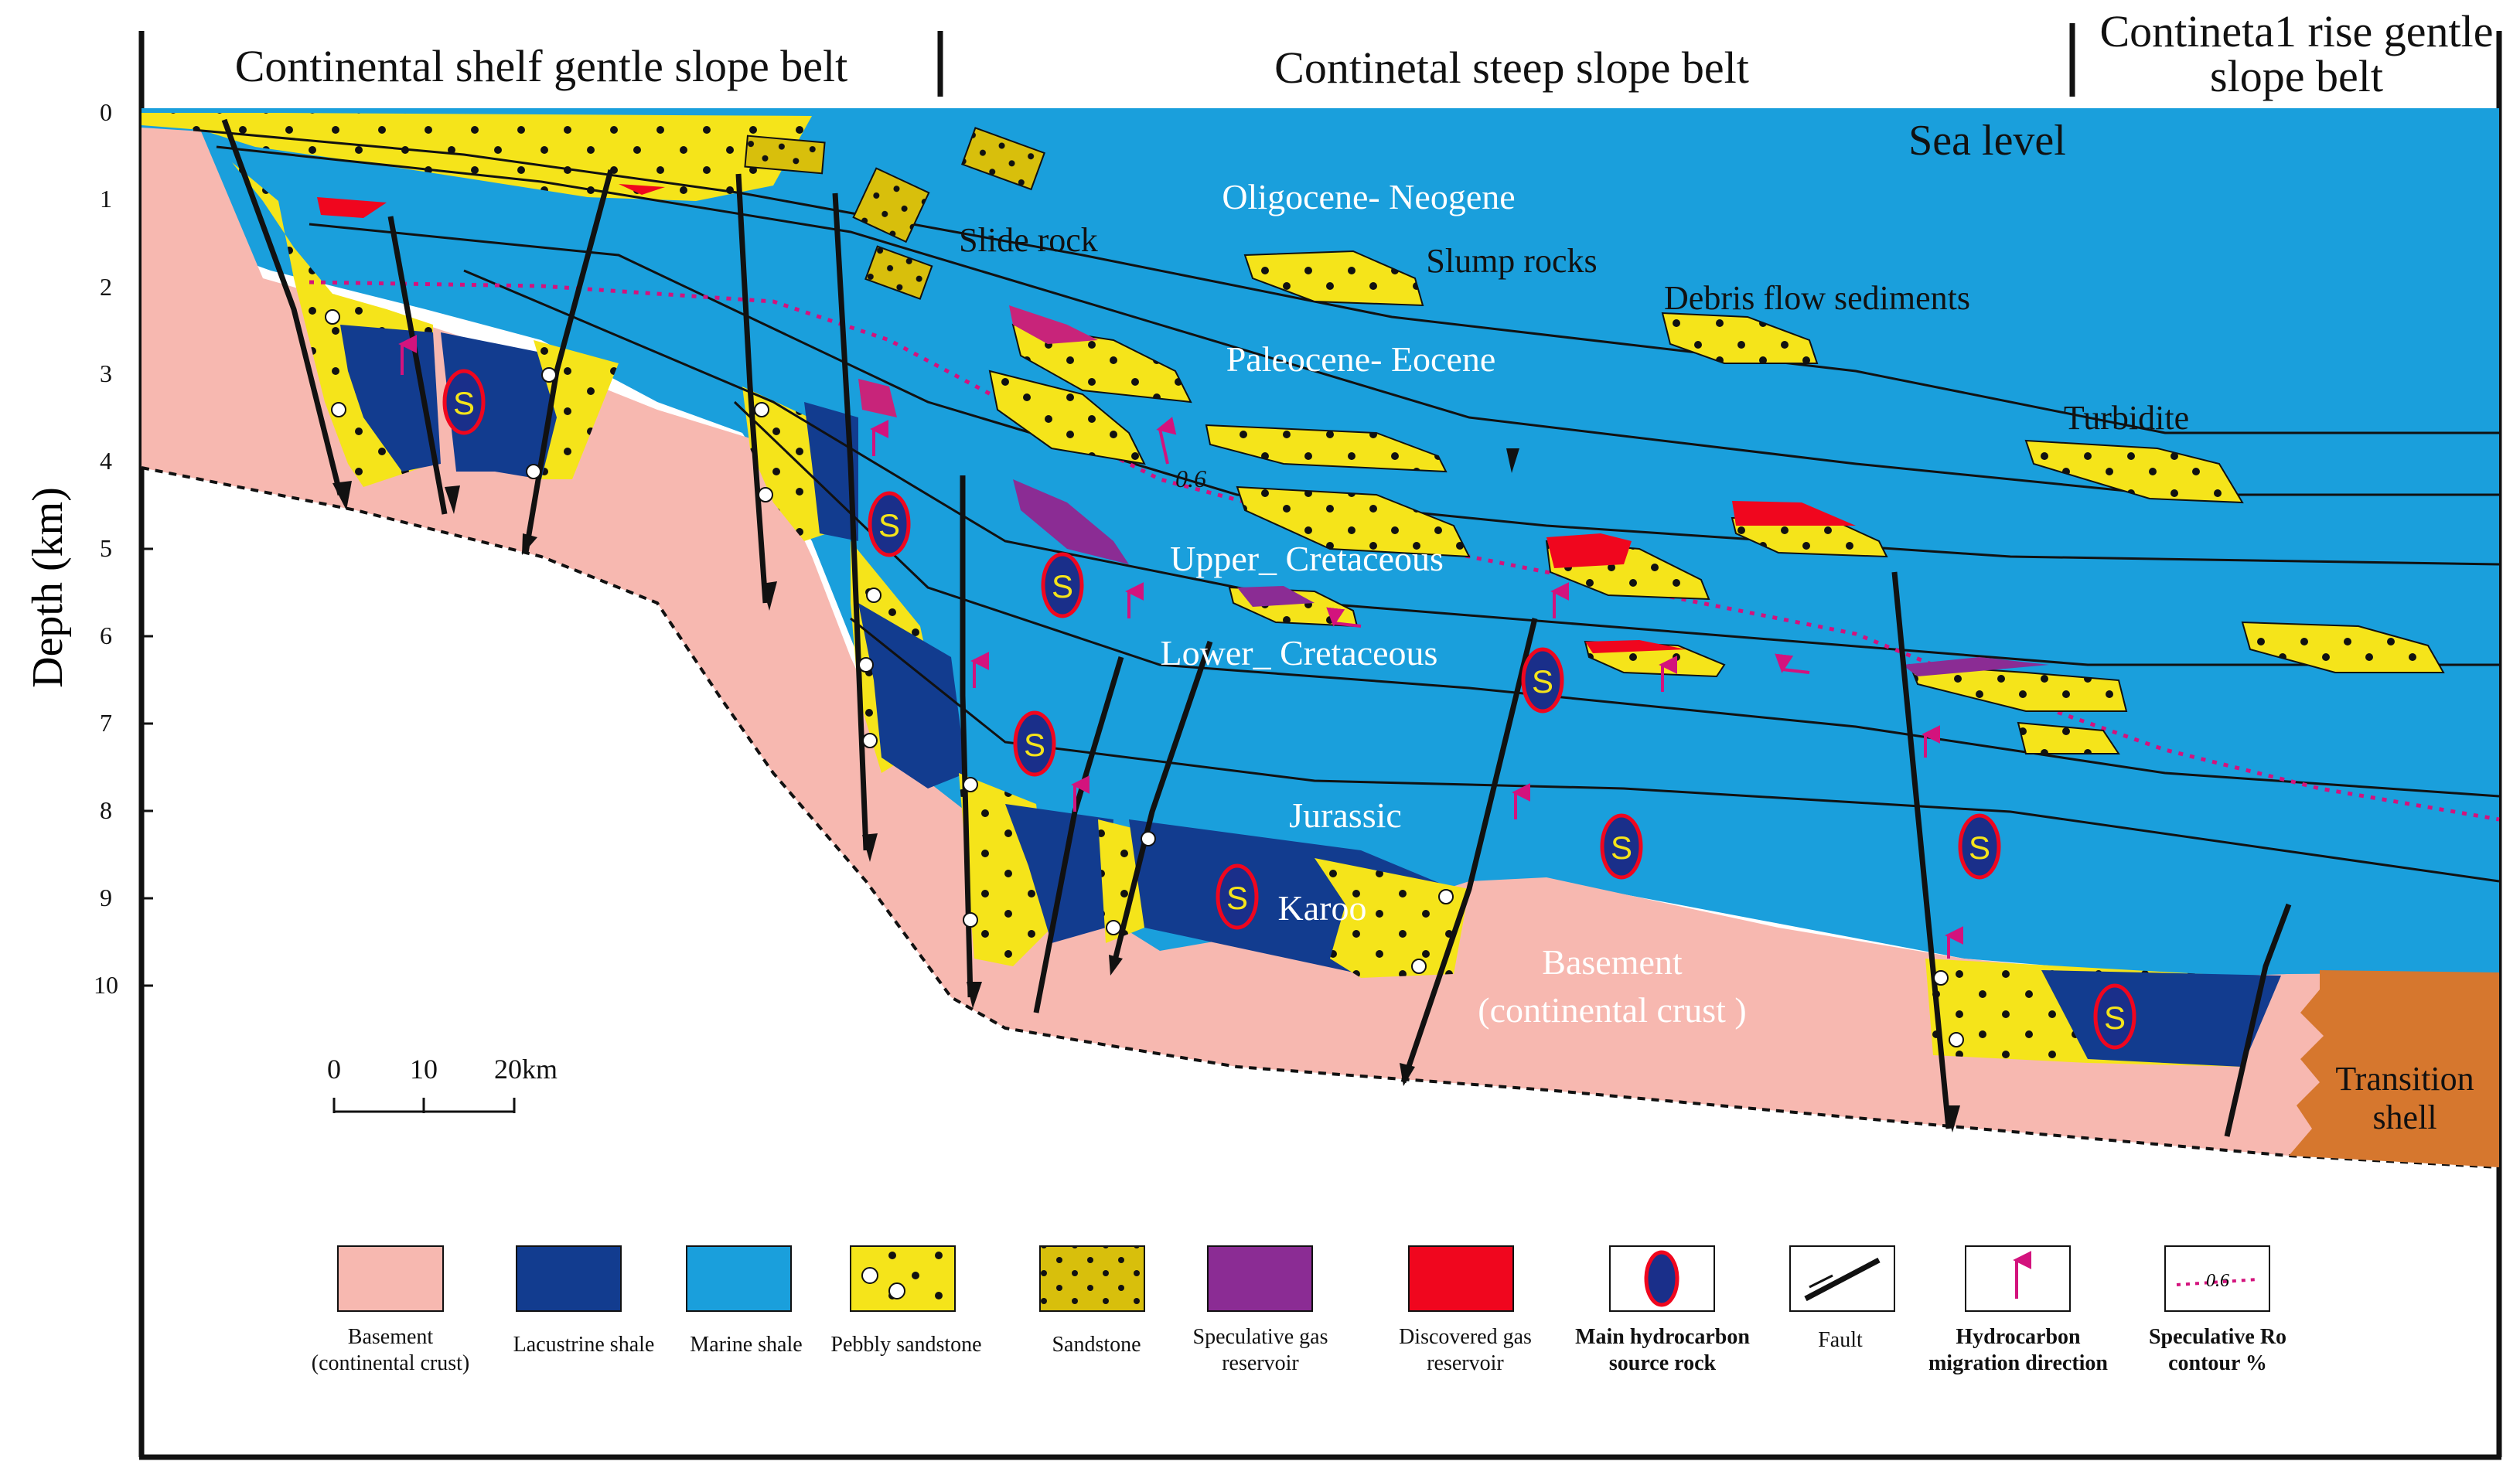  What do you see at coordinates (2114, 1016) in the screenshot?
I see `source-rock-9: S` at bounding box center [2114, 1016].